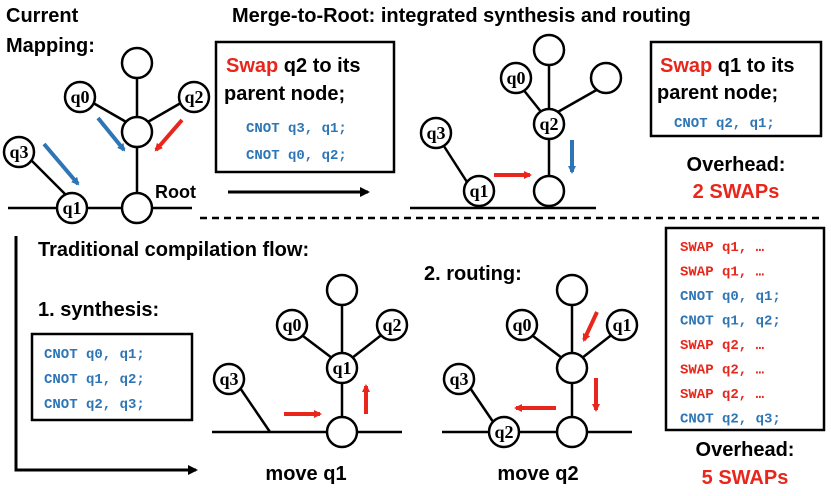 The width and height of the screenshot is (831, 496). I want to click on move-q1-label-q2: q2, so click(391, 325).